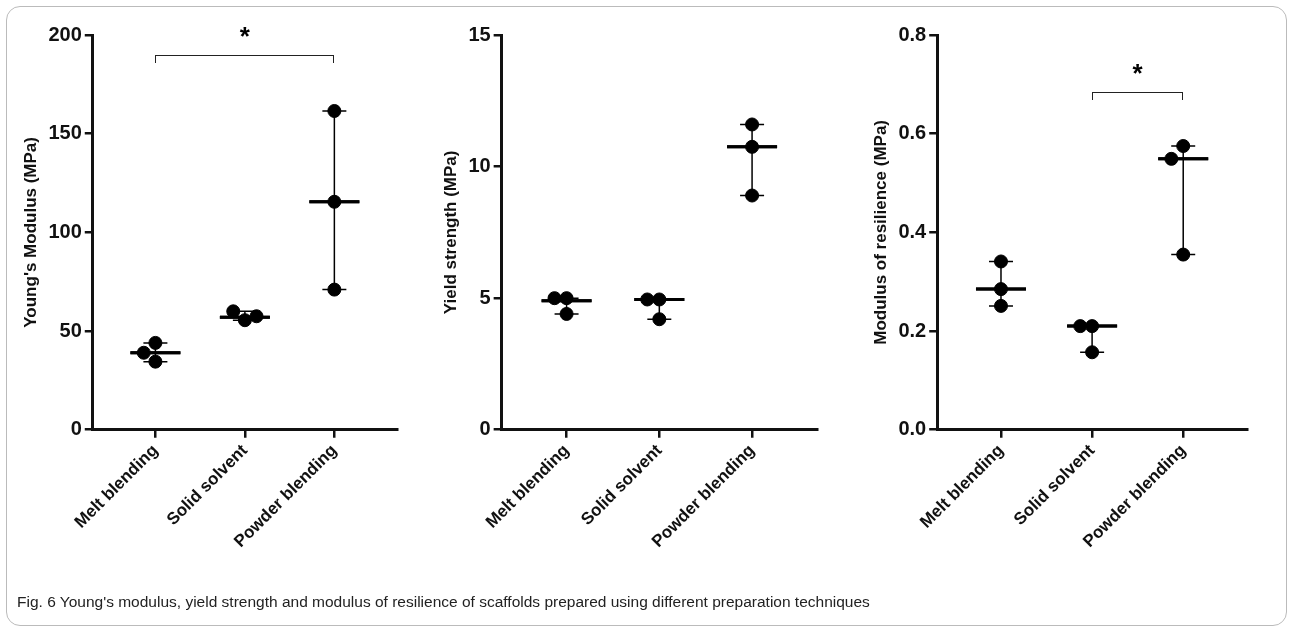 Image resolution: width=1293 pixels, height=632 pixels. Describe the element at coordinates (65, 230) in the screenshot. I see `y-tick-label: 100` at that location.